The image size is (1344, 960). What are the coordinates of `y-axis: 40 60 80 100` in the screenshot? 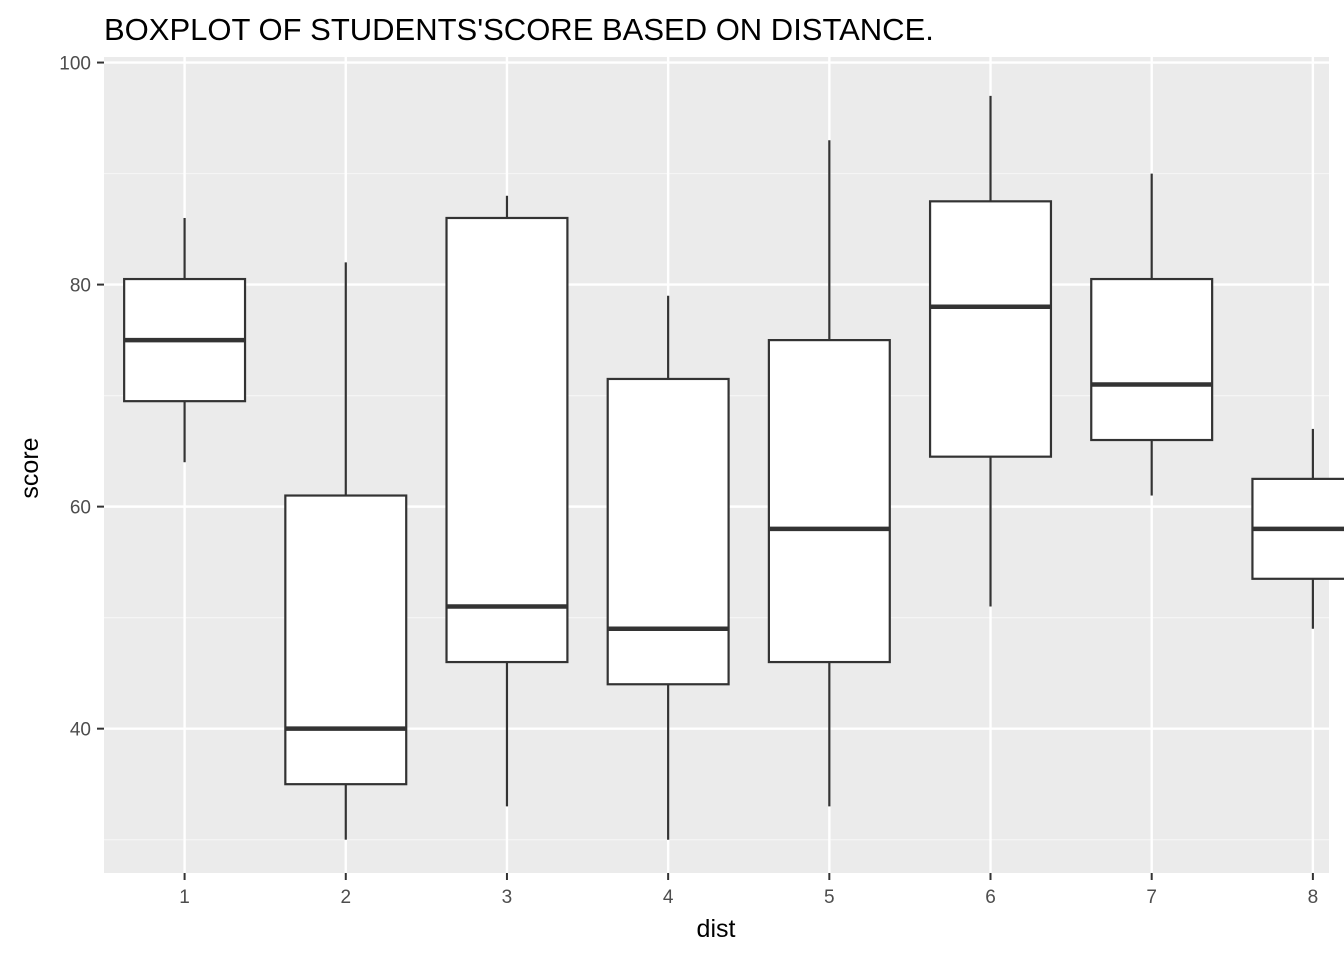 It's located at (81, 397).